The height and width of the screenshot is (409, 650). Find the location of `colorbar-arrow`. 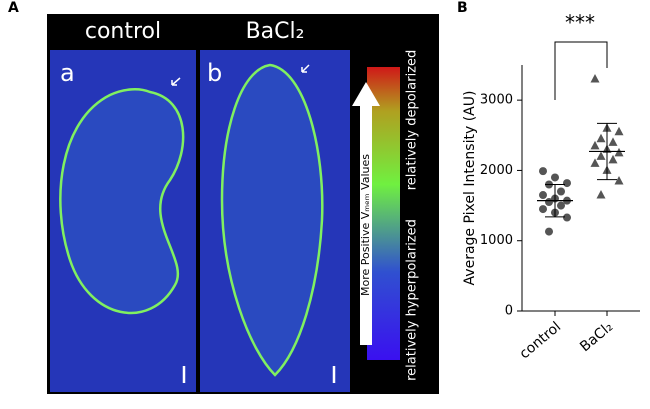

colorbar-arrow is located at coordinates (366, 225).